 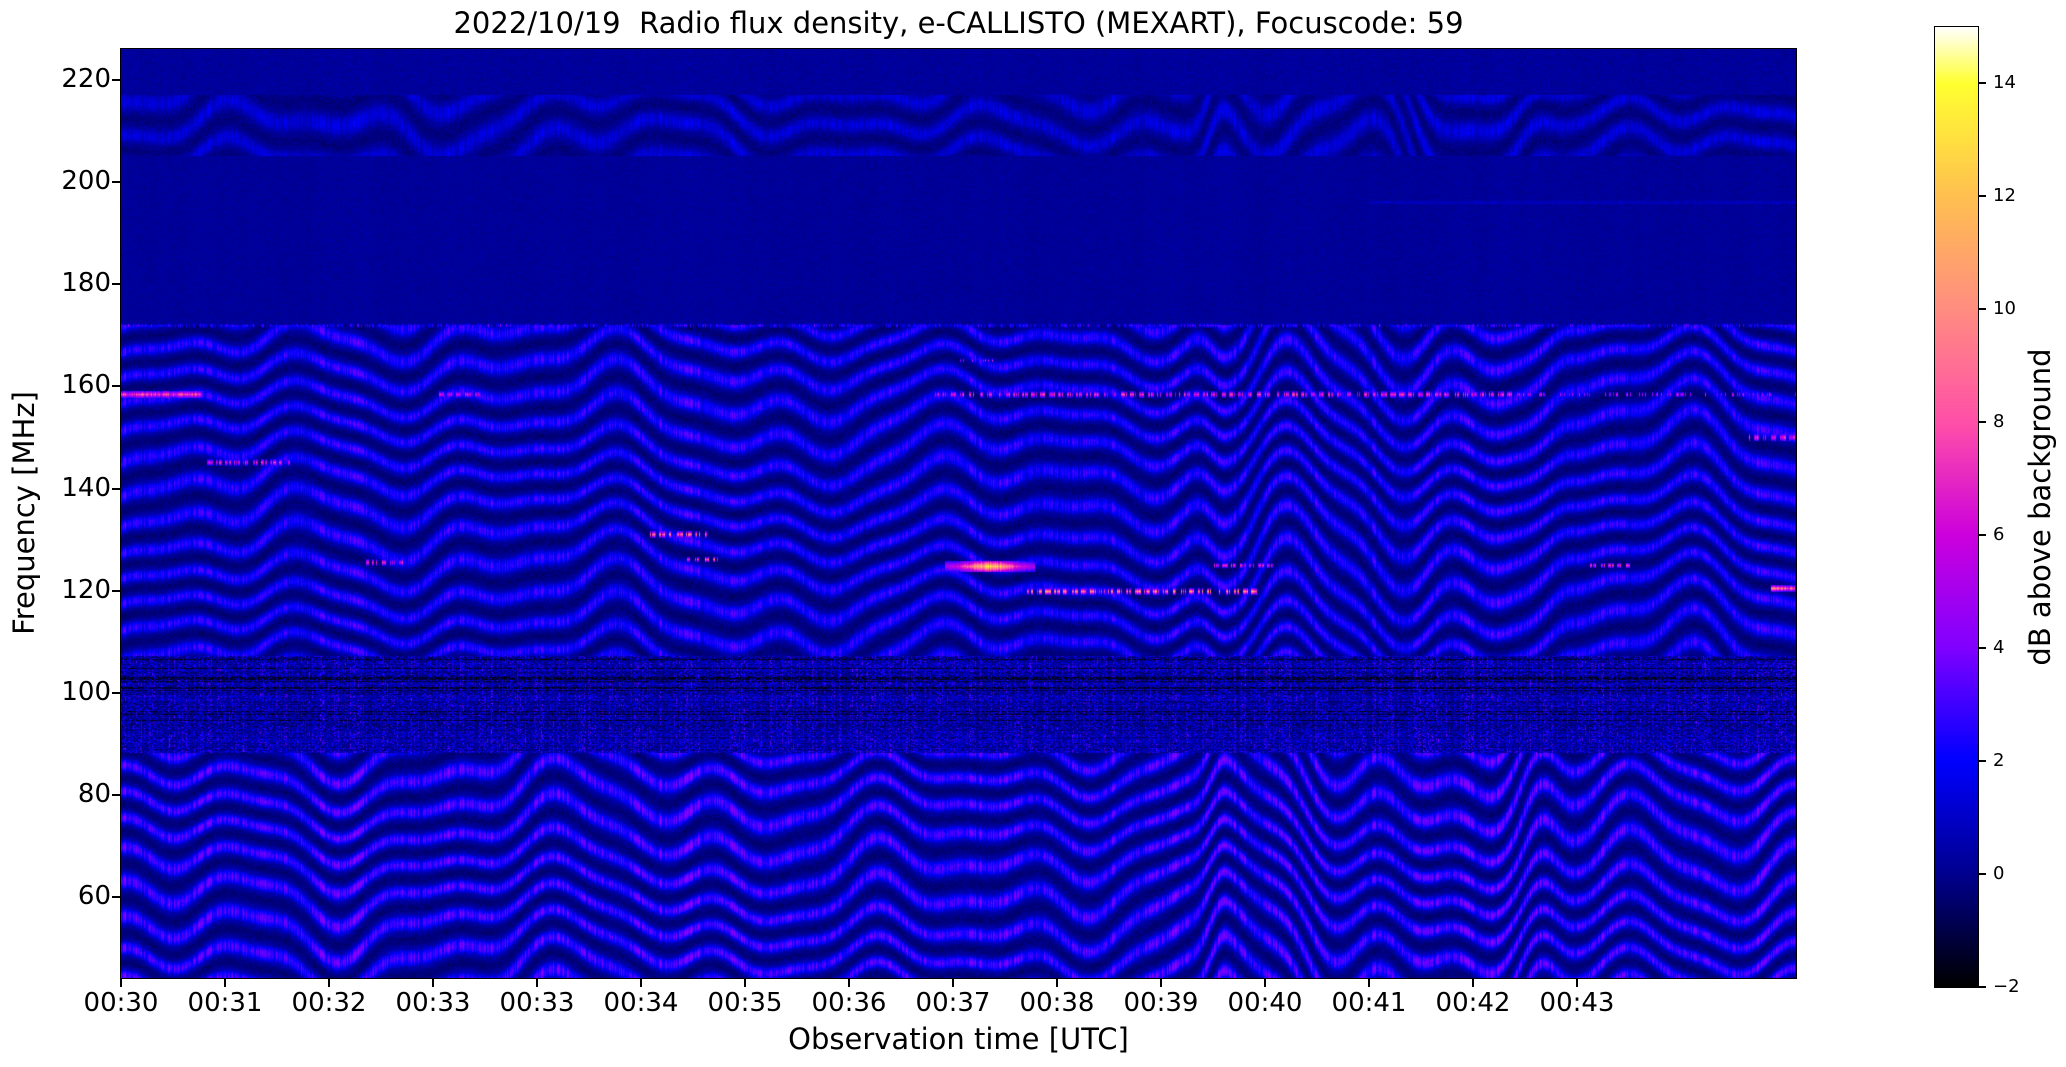 I want to click on x-tick-label: 00:42, so click(x=1473, y=1003).